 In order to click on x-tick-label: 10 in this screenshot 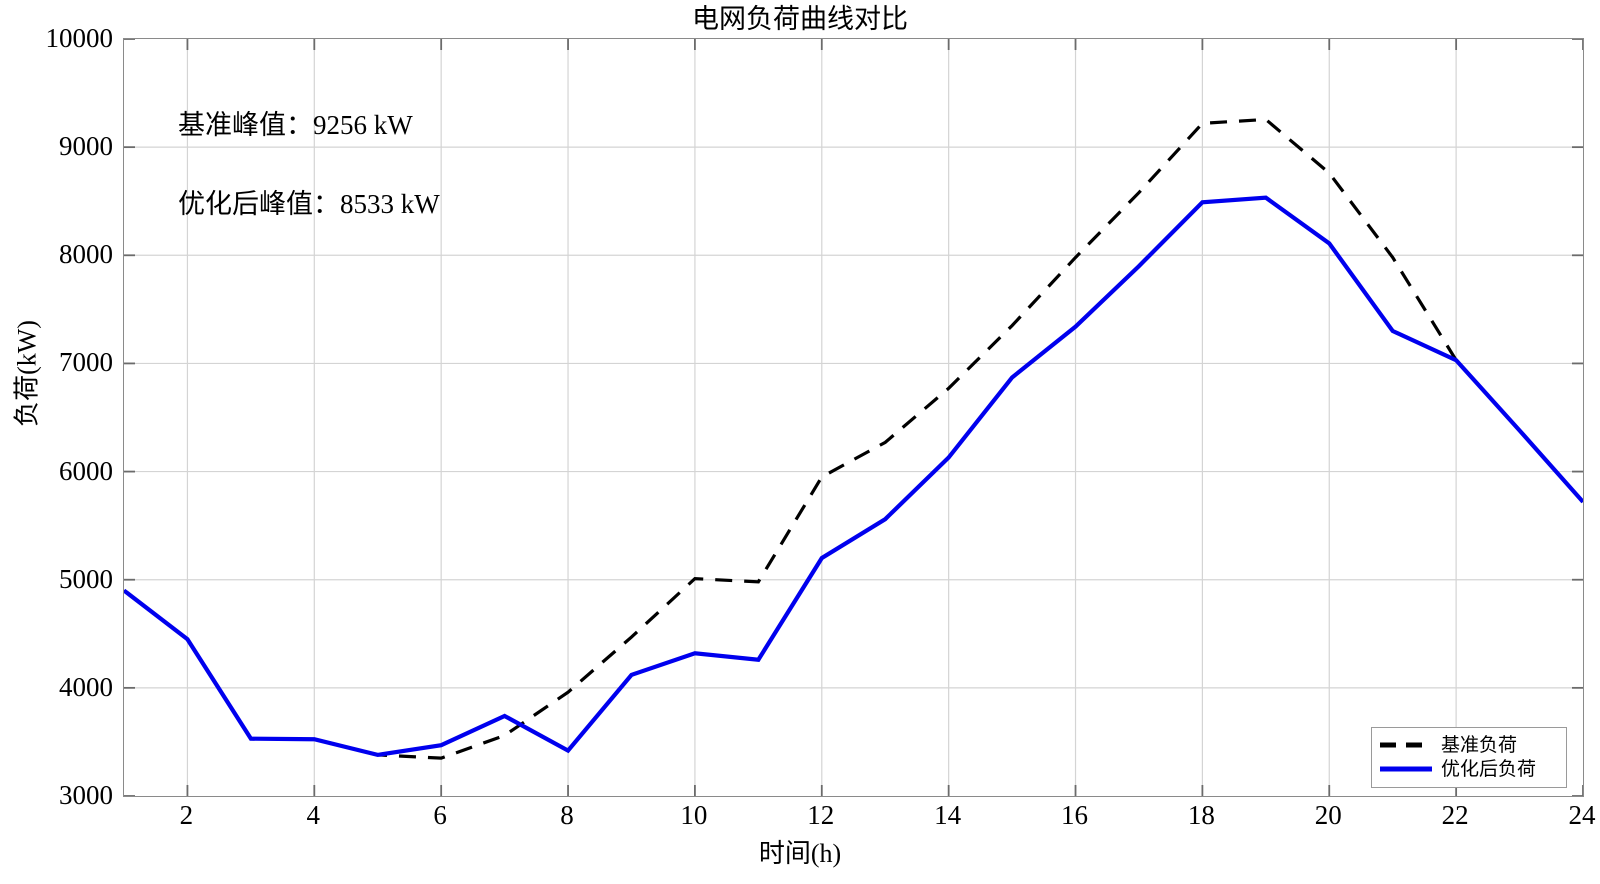, I will do `click(694, 815)`.